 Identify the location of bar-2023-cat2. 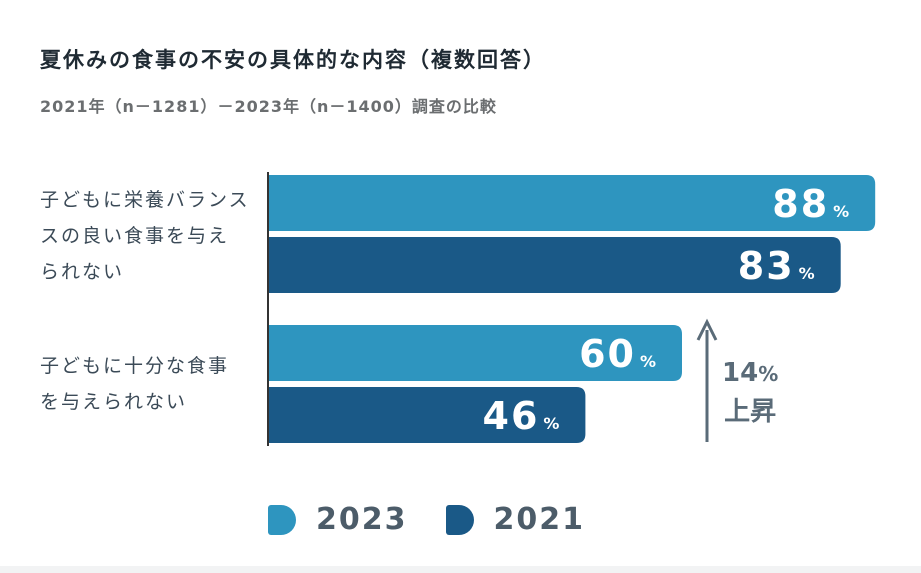
(475, 353).